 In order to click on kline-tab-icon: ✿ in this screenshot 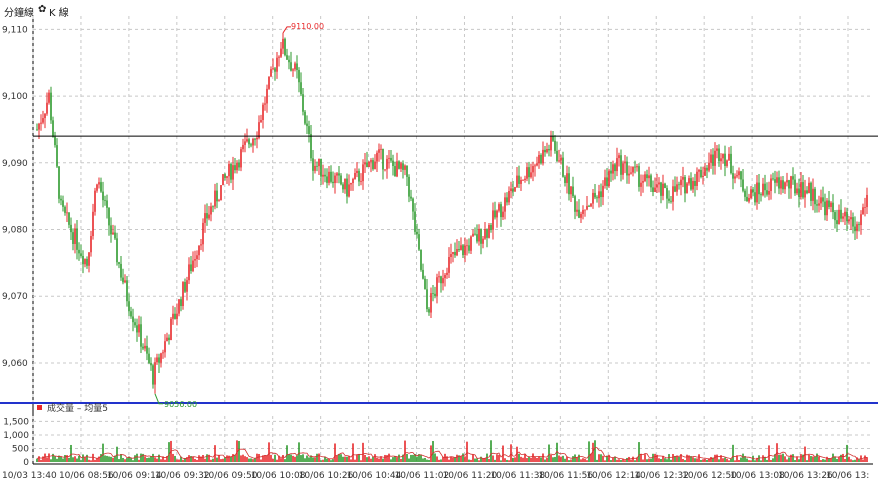, I will do `click(42, 9)`.